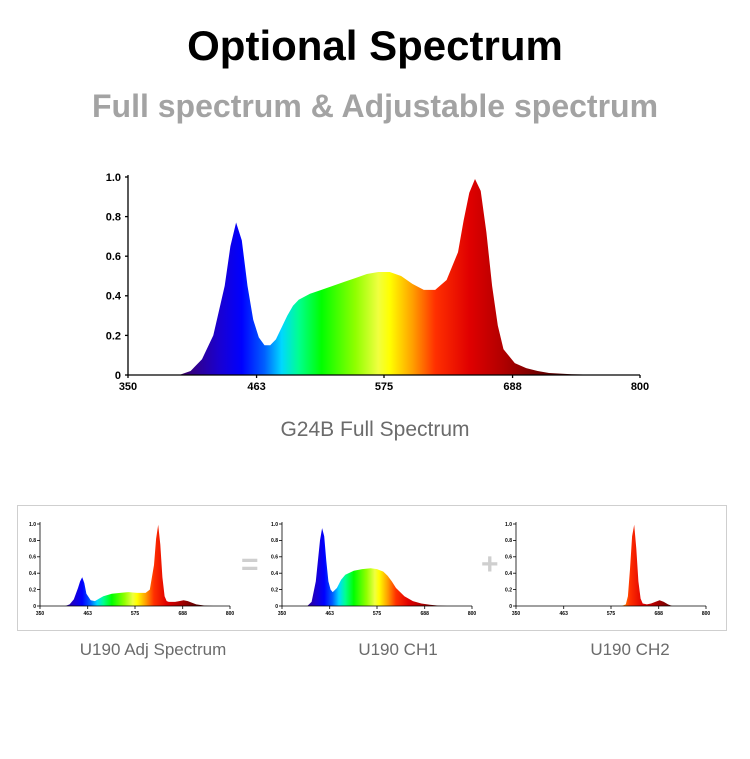  Describe the element at coordinates (250, 564) in the screenshot. I see `equals-sign: =` at that location.